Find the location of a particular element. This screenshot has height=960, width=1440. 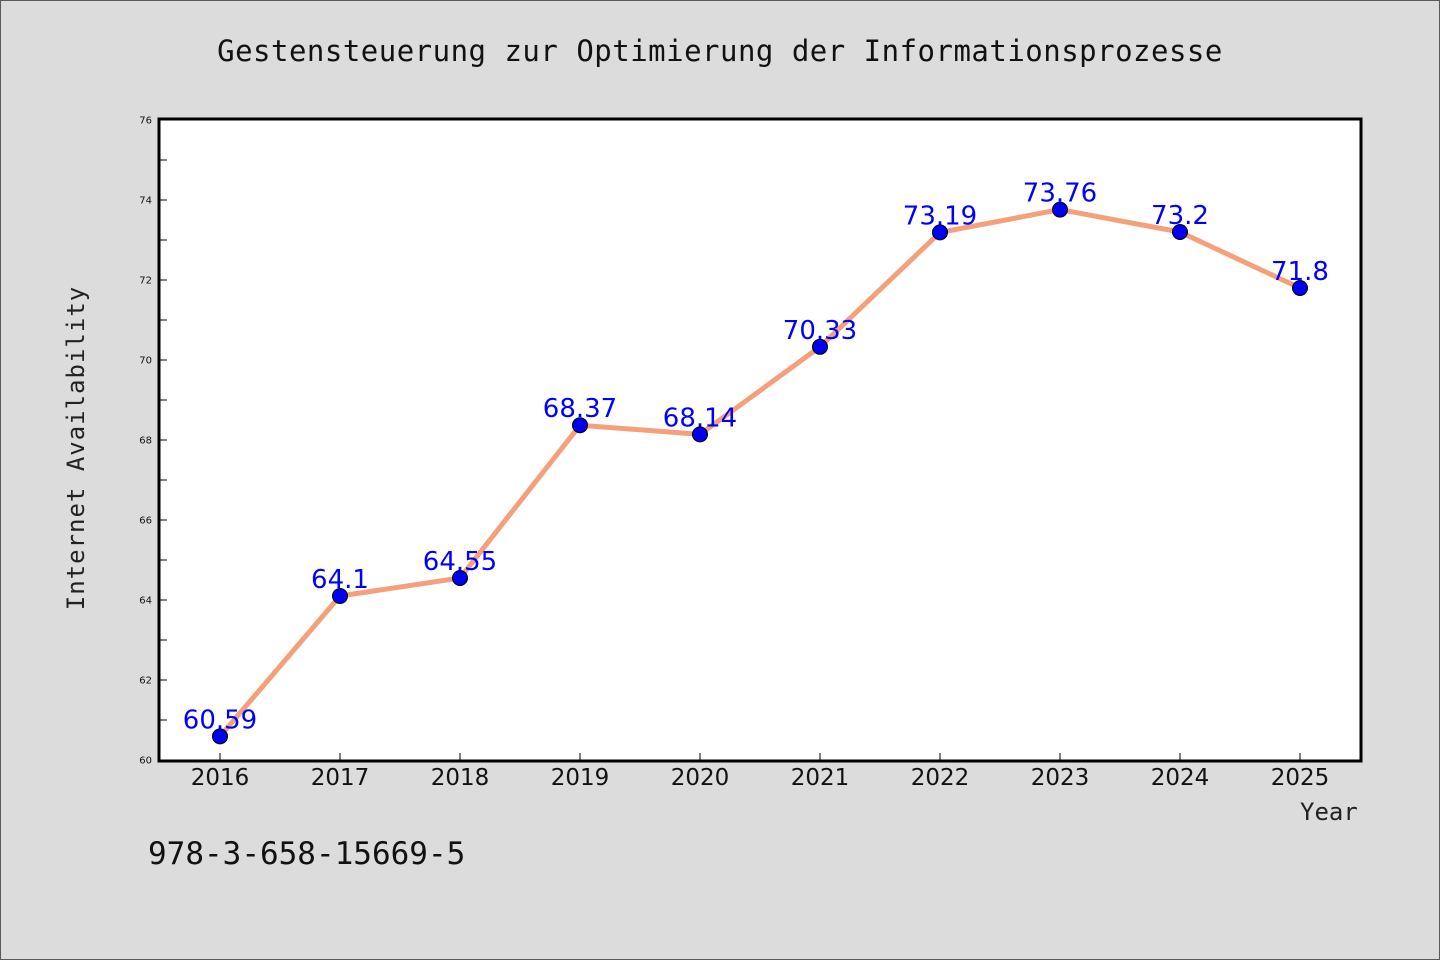

x-tick-label: 2019 is located at coordinates (580, 778).